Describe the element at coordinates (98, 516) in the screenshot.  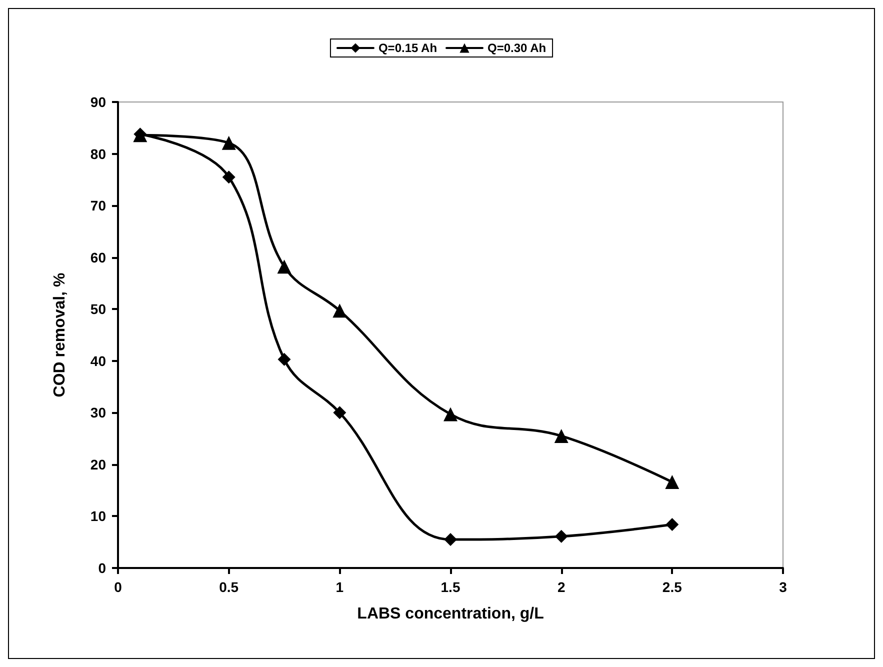
I see `y-tick-label: 10` at that location.